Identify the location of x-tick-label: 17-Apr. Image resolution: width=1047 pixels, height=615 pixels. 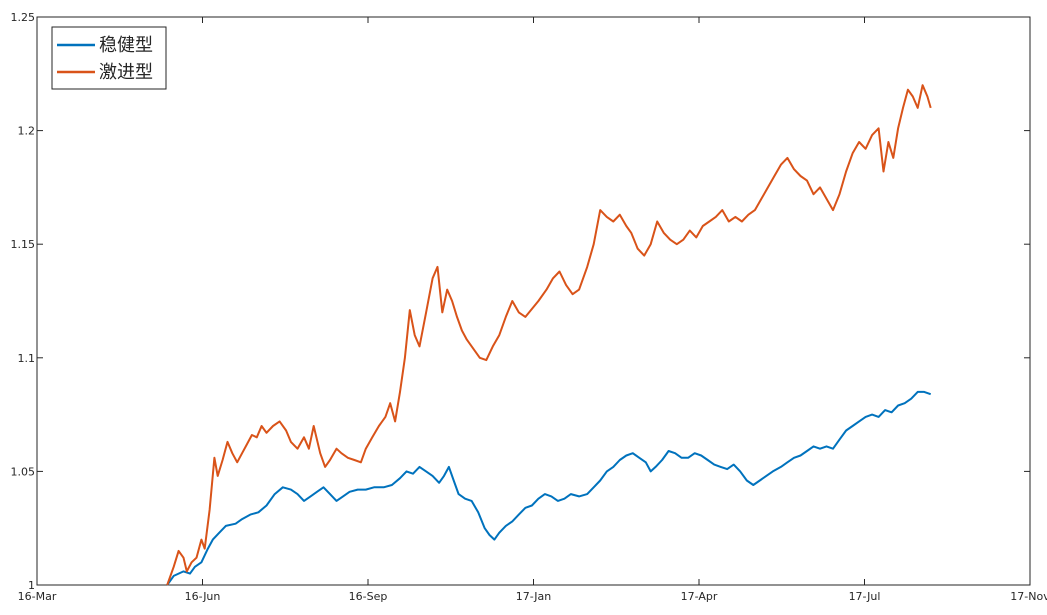
(699, 596).